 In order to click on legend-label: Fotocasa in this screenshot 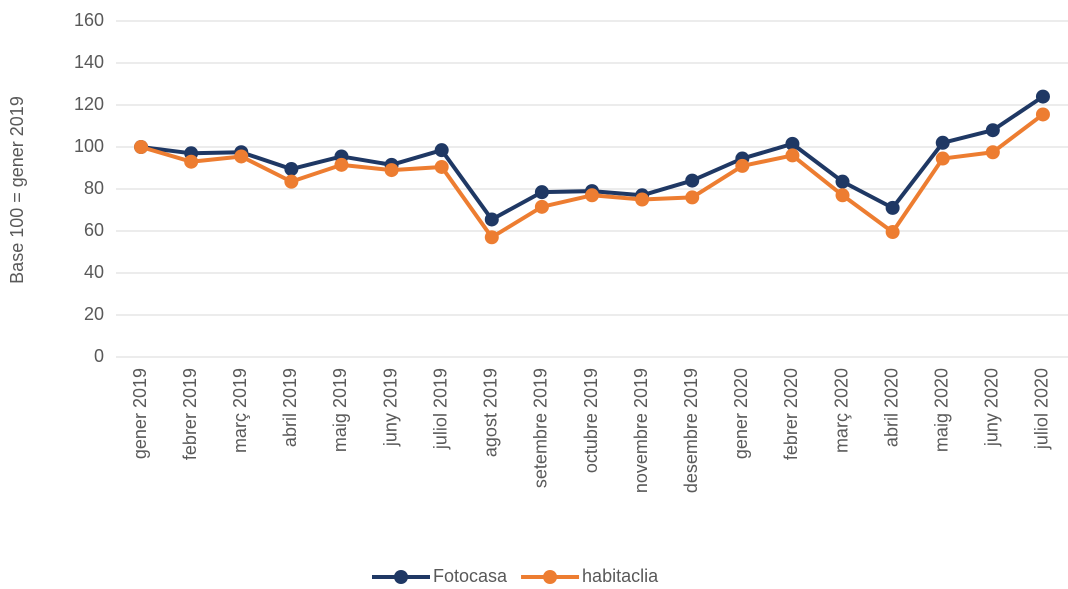, I will do `click(470, 576)`.